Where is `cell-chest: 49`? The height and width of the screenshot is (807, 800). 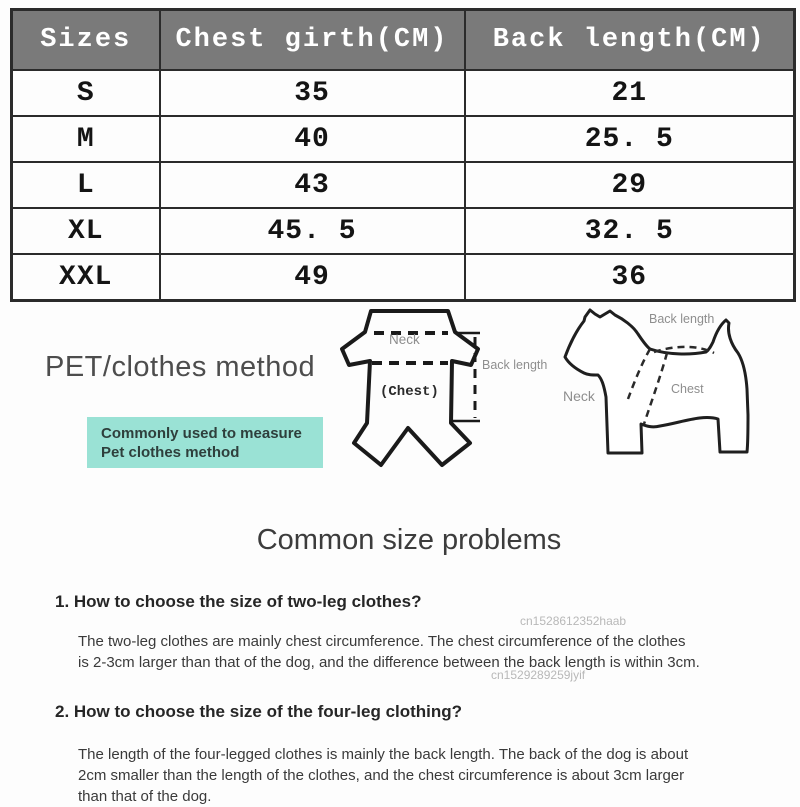
cell-chest: 49 is located at coordinates (312, 277).